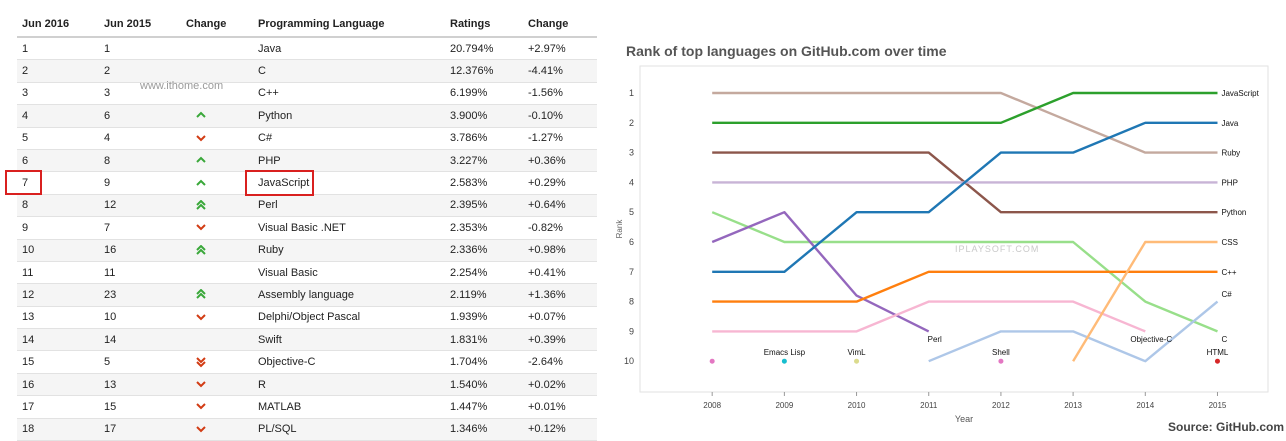 The image size is (1286, 441). What do you see at coordinates (307, 94) in the screenshot?
I see `table-row: 3 3 C++ 6.199% -1.56%` at bounding box center [307, 94].